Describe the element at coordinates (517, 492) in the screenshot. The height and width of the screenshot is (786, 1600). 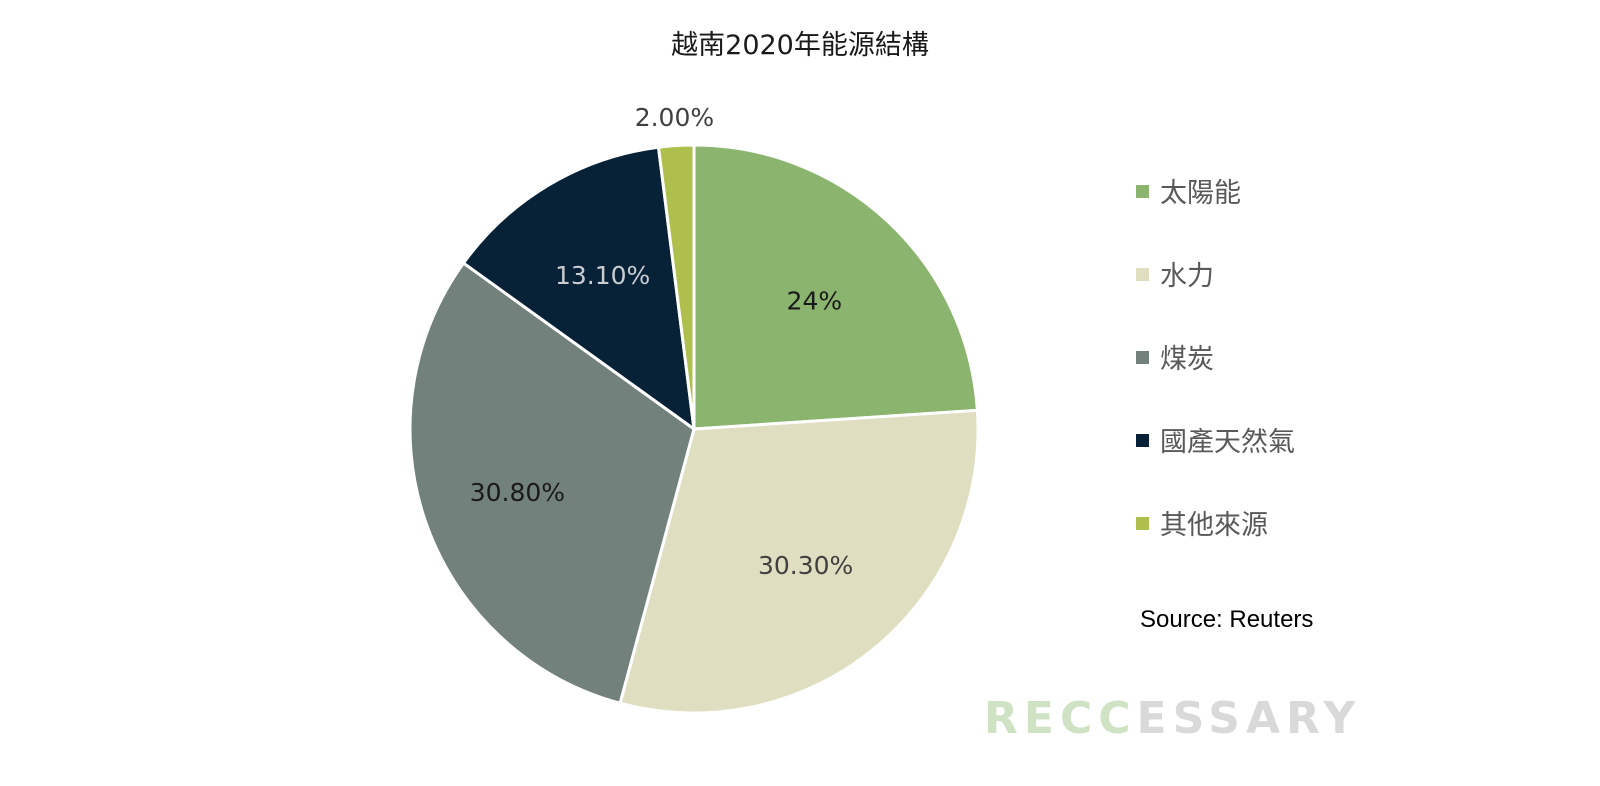
I see `data-label-3: 30.80%` at that location.